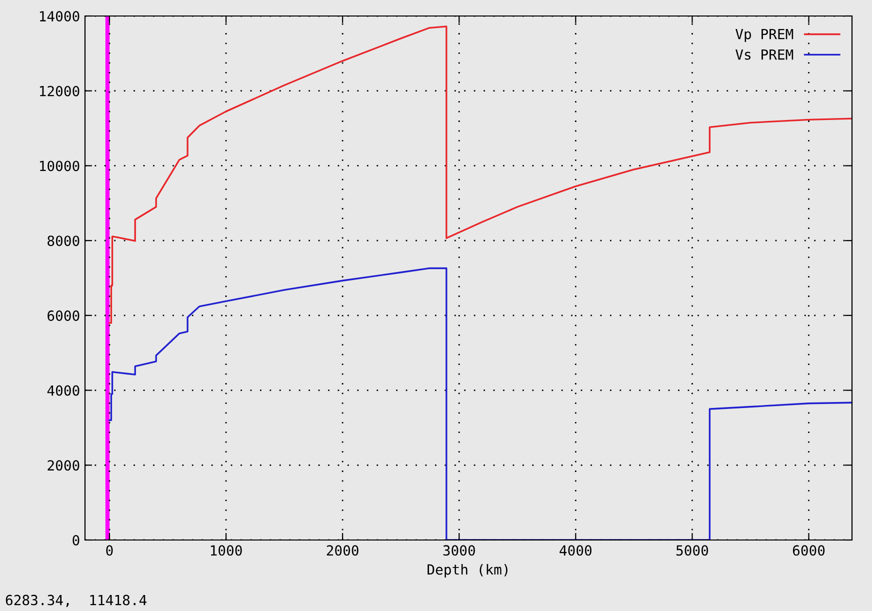  I want to click on y-tick-label: 12000, so click(60, 91).